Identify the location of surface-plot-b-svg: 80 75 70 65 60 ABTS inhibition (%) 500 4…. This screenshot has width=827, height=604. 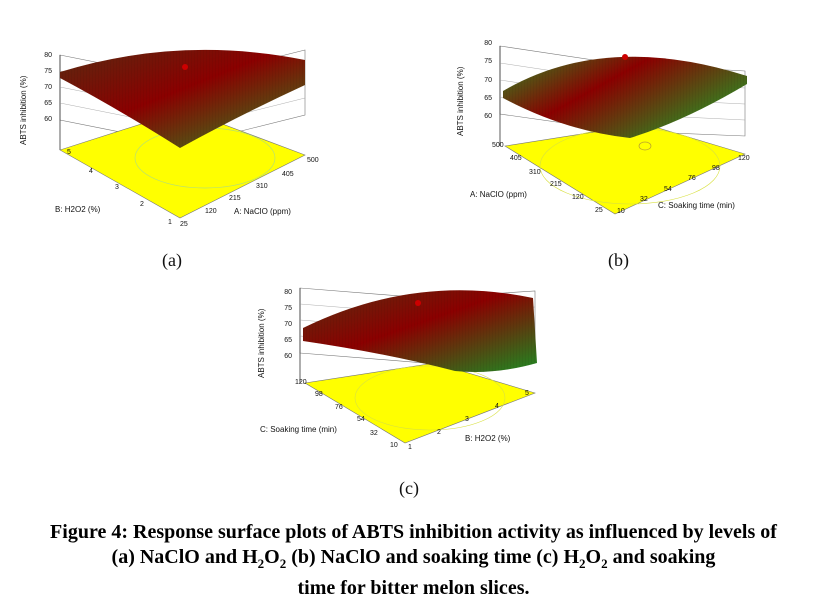
(603, 127).